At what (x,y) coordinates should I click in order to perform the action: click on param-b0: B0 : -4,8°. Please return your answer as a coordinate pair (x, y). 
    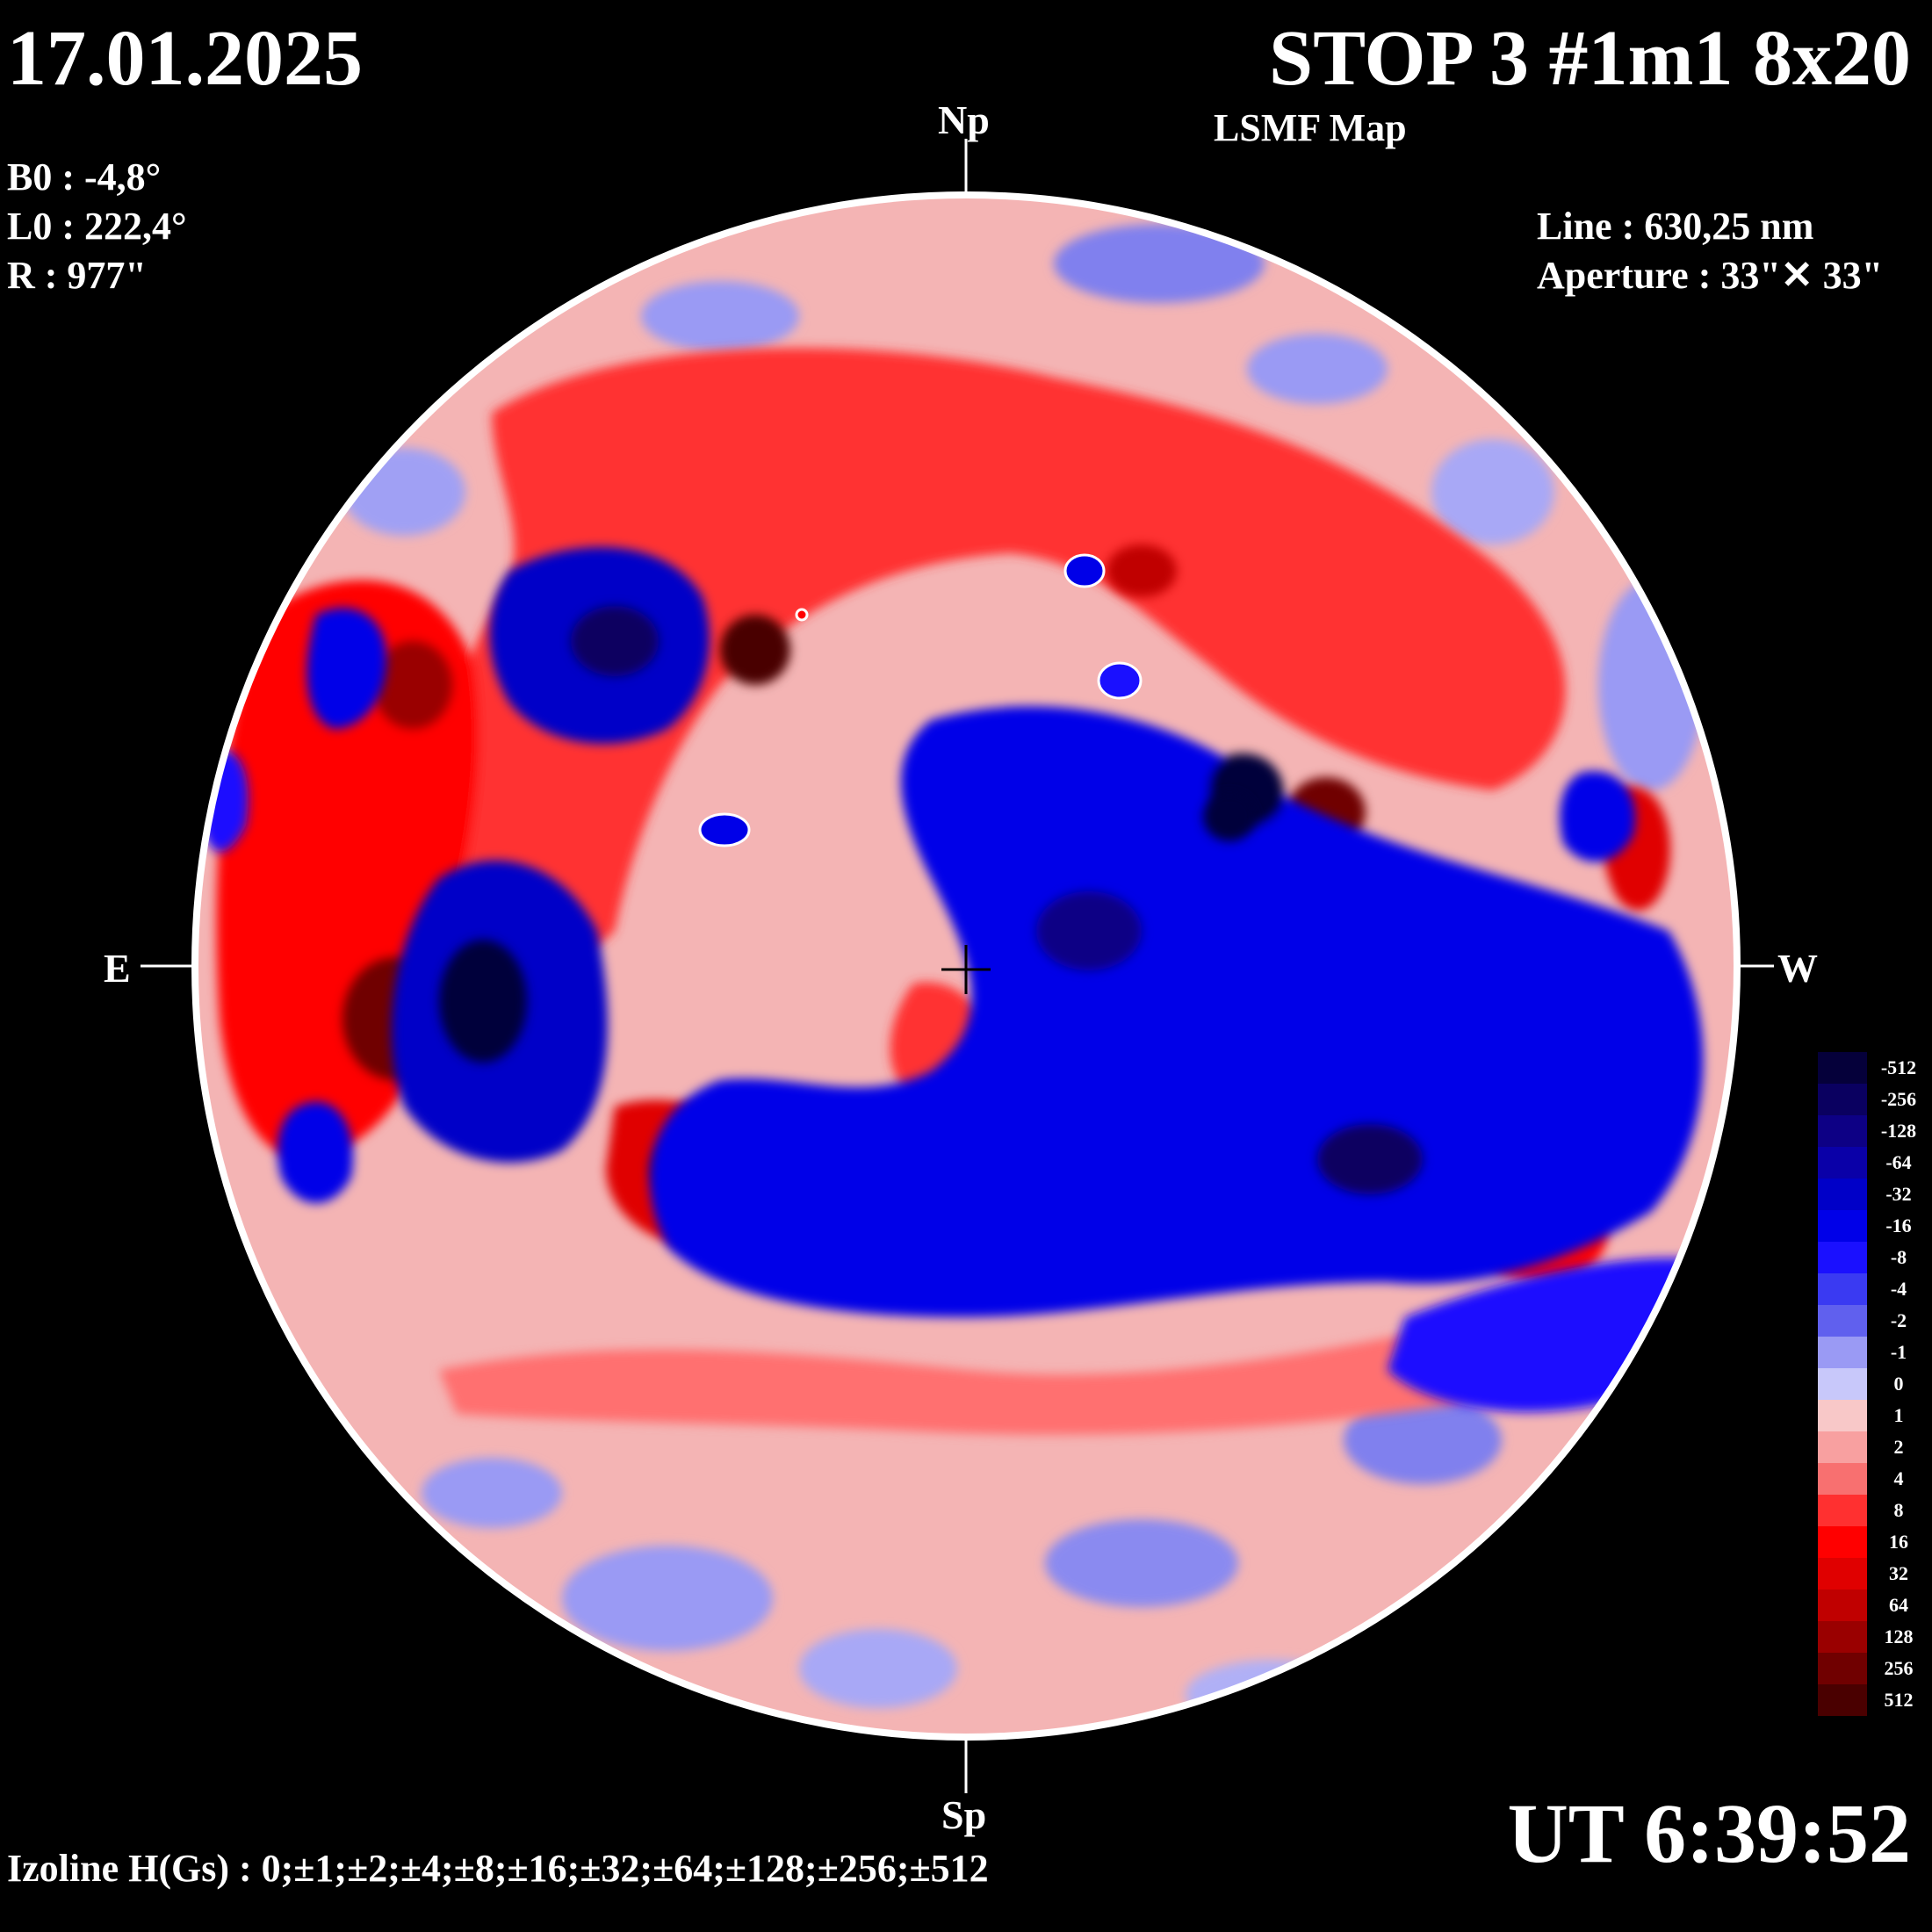
    Looking at the image, I should click on (84, 176).